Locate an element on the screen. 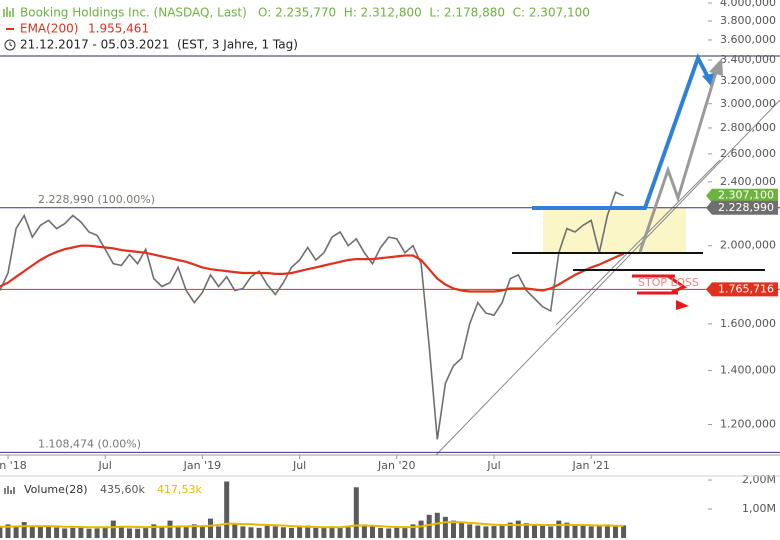 This screenshot has width=780, height=540. y-tick-label: 1.400,000 is located at coordinates (748, 370).